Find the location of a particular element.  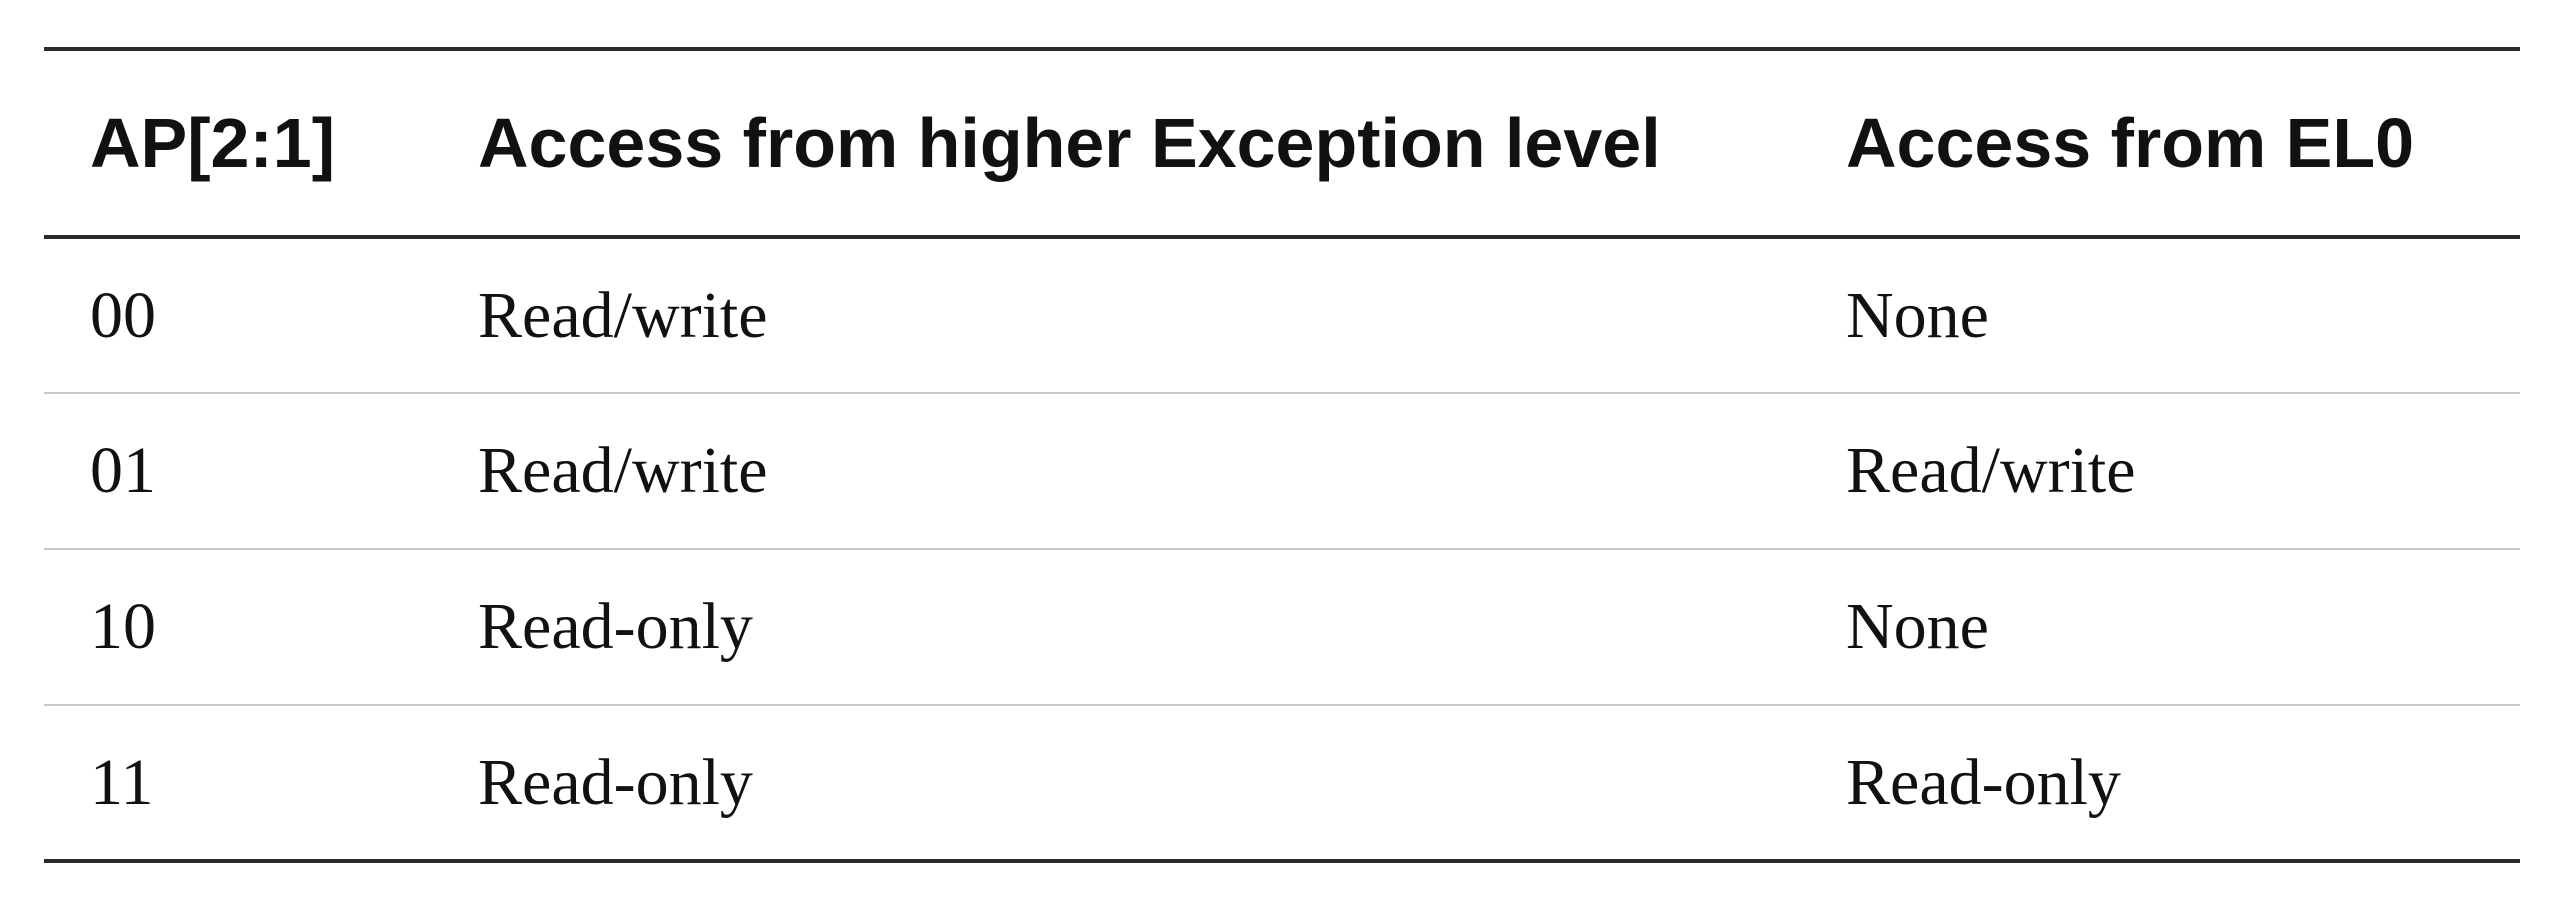

cell-el0-access: Read-only is located at coordinates (1983, 782).